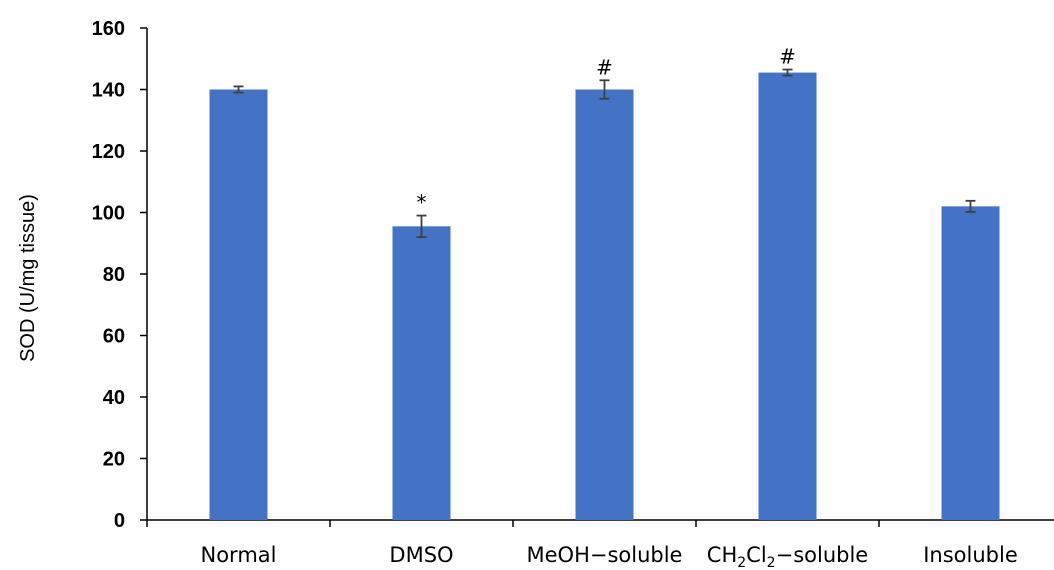 This screenshot has height=570, width=1054. I want to click on y-tick-label: 80, so click(114, 275).